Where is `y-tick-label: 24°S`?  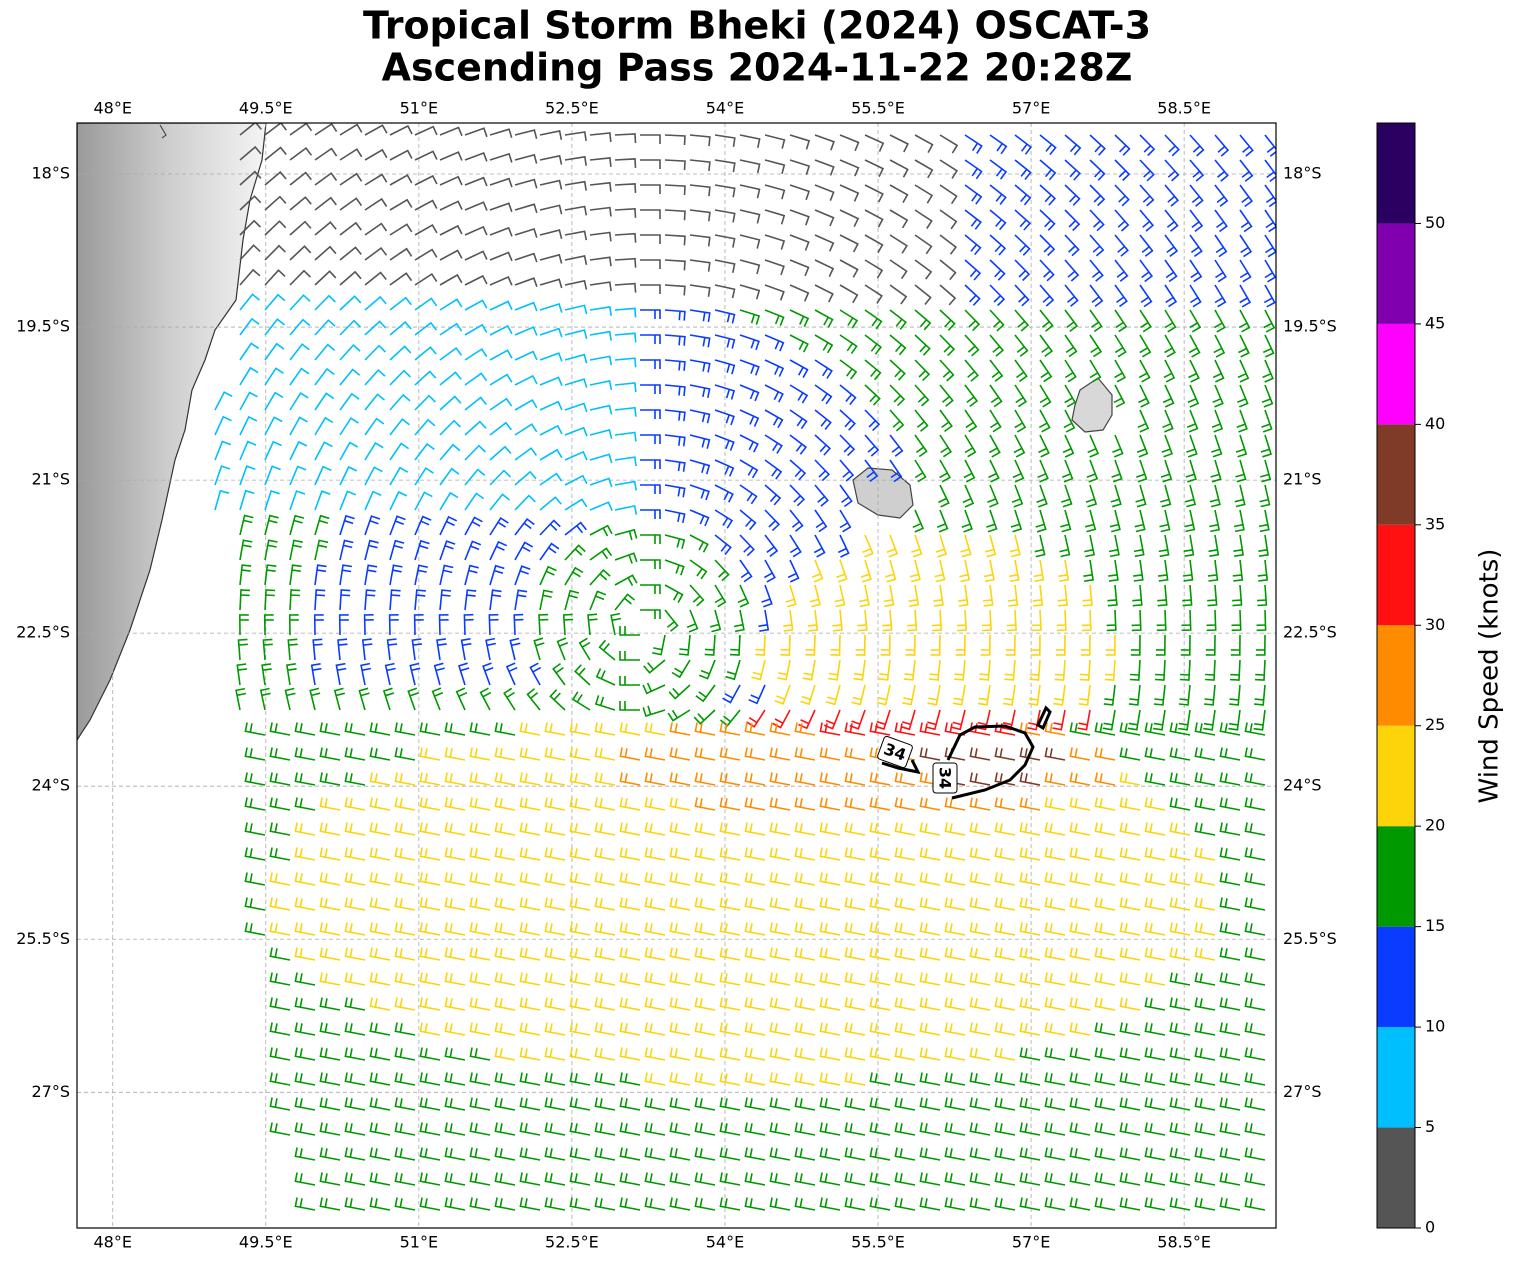 y-tick-label: 24°S is located at coordinates (1302, 785).